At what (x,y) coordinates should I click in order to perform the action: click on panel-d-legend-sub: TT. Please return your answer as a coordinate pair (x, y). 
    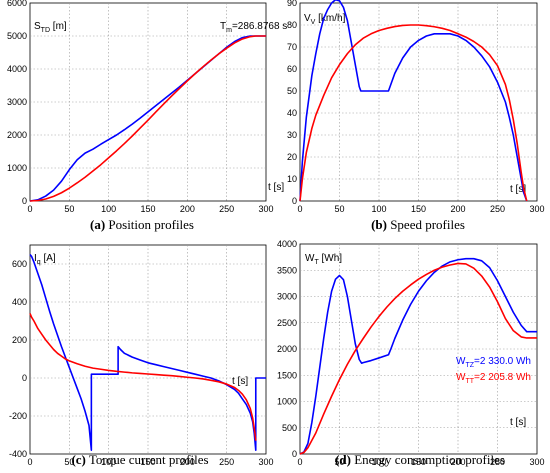
    Looking at the image, I should click on (469, 381).